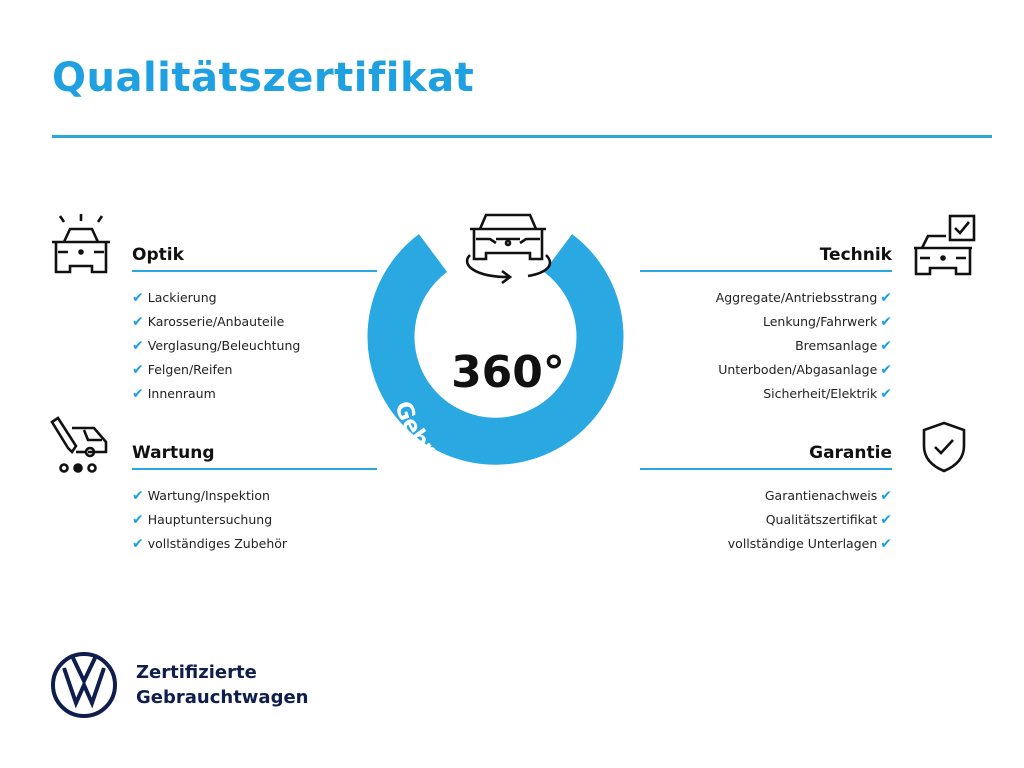 The height and width of the screenshot is (768, 1024). What do you see at coordinates (84, 685) in the screenshot?
I see `vw-logo` at bounding box center [84, 685].